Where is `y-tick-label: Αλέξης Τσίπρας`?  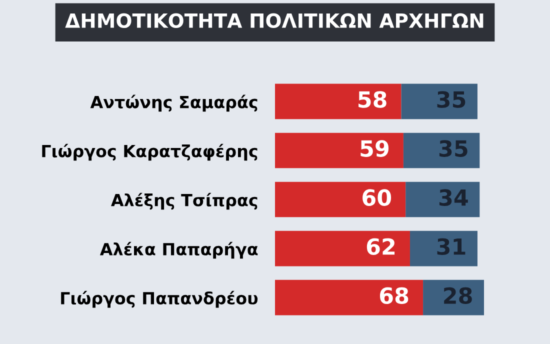 y-tick-label: Αλέξης Τσίπρας is located at coordinates (184, 201).